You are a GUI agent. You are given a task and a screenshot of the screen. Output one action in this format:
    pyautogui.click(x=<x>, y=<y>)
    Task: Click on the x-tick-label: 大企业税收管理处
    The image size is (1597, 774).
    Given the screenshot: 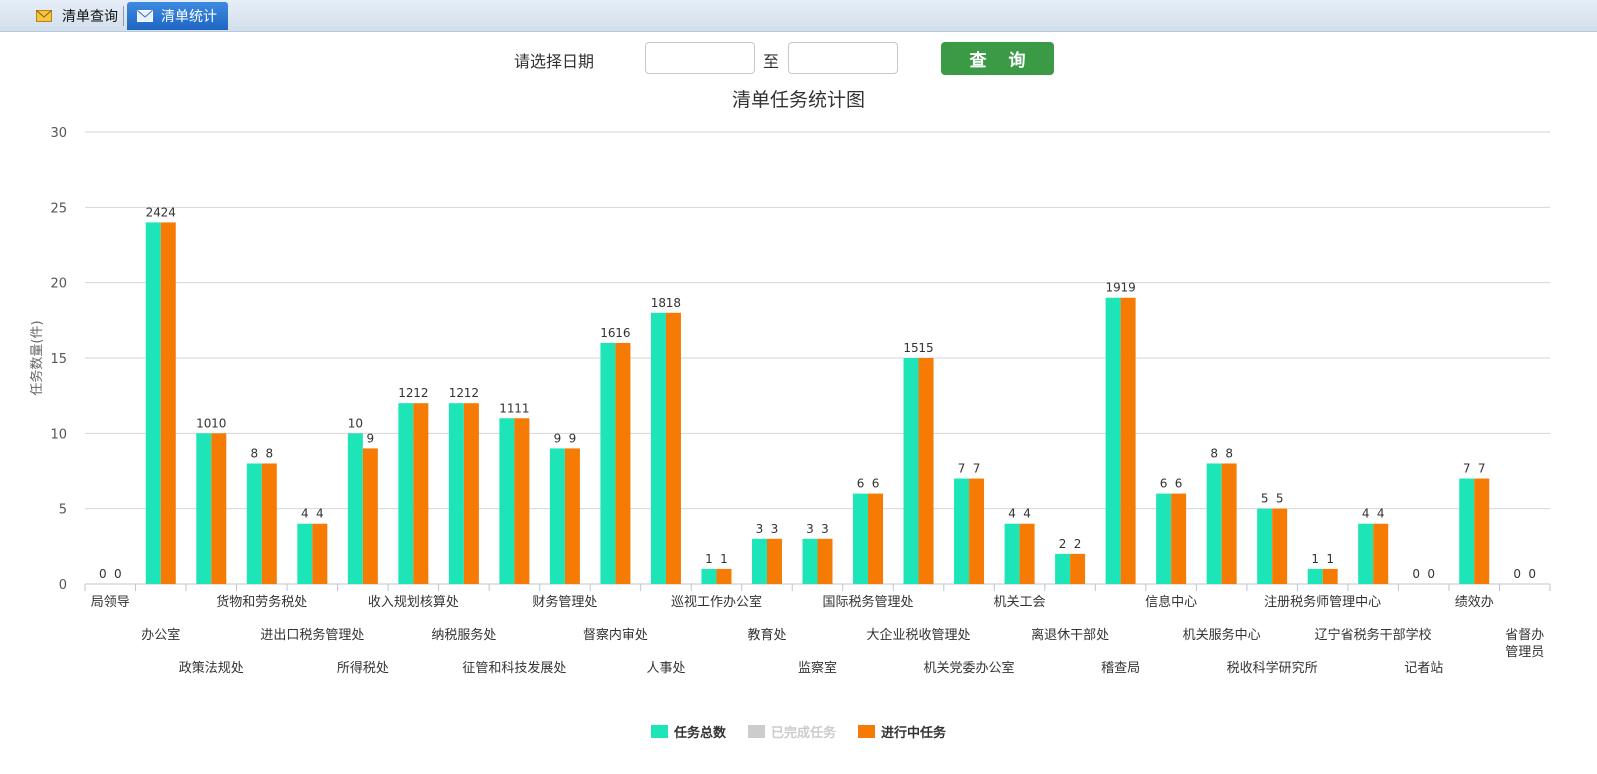 What is the action you would take?
    pyautogui.click(x=919, y=635)
    